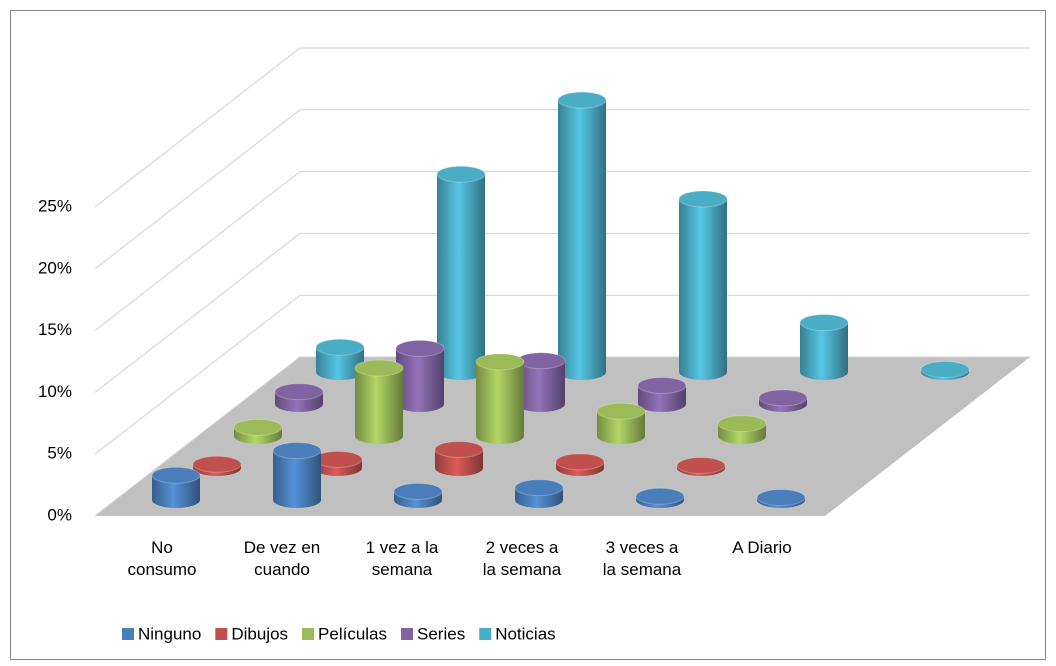  What do you see at coordinates (282, 558) in the screenshot?
I see `x-tick-label: De vez en cuando` at bounding box center [282, 558].